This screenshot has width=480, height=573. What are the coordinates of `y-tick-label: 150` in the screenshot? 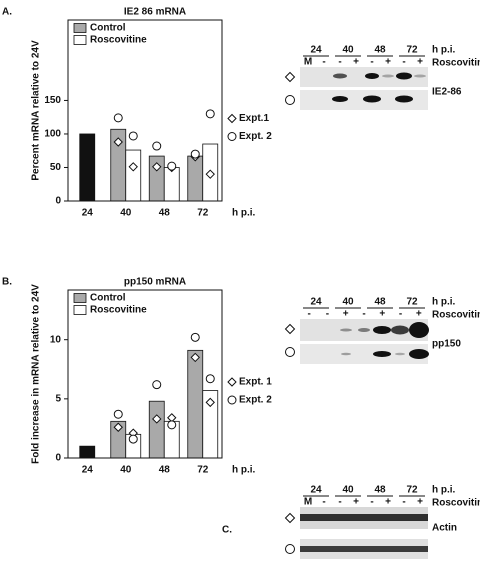 It's located at (52, 100).